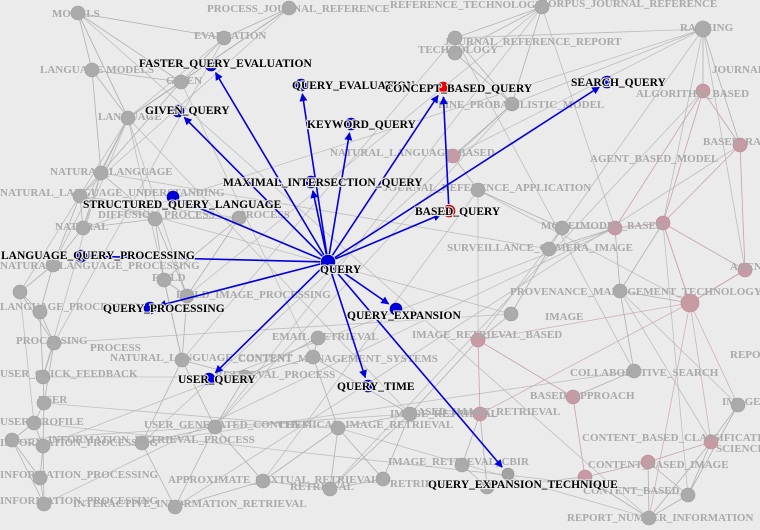  I want to click on graph-node-given-query, so click(178, 111).